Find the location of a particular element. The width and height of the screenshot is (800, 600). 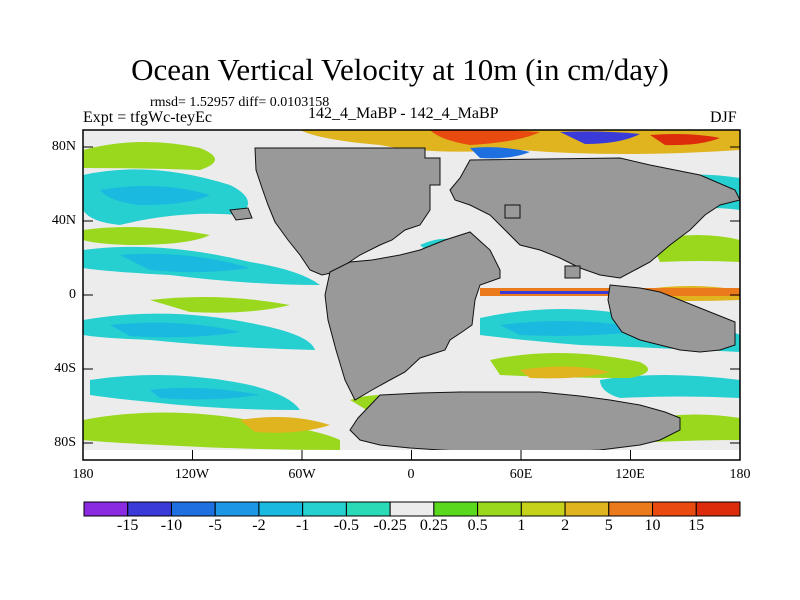

colorbar-label: -10 is located at coordinates (171, 525).